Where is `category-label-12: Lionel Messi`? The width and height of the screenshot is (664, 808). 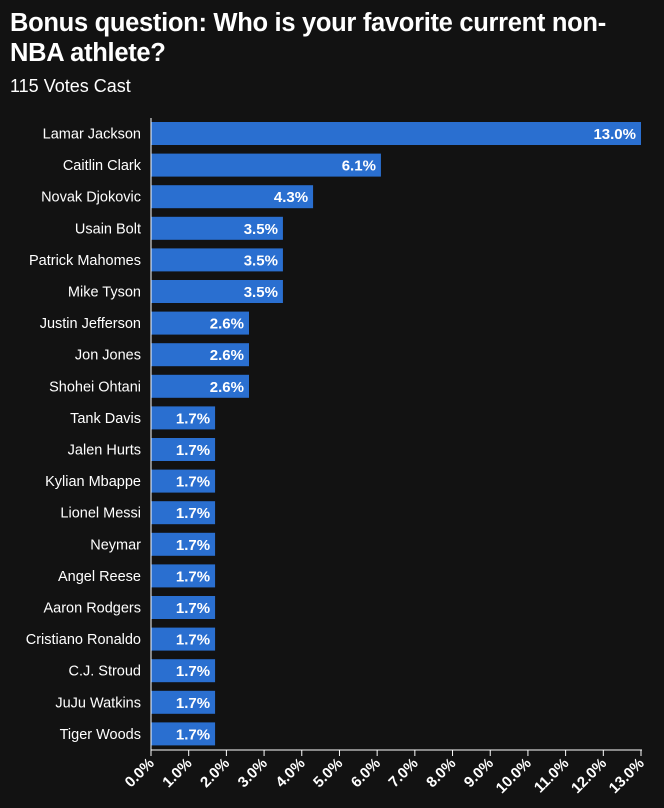 category-label-12: Lionel Messi is located at coordinates (100, 514).